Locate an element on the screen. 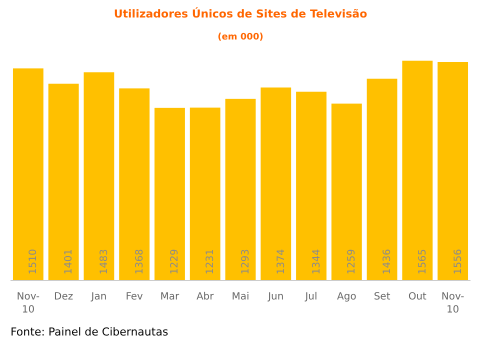 The image size is (490, 343). x-tick-label: Jan is located at coordinates (98, 297).